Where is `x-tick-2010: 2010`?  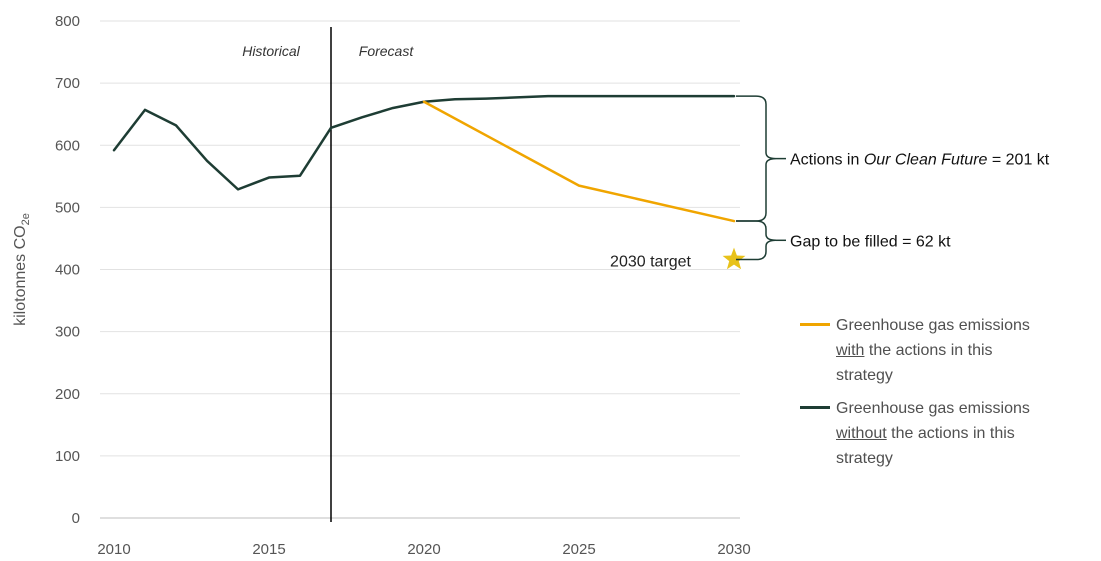 x-tick-2010: 2010 is located at coordinates (113, 549).